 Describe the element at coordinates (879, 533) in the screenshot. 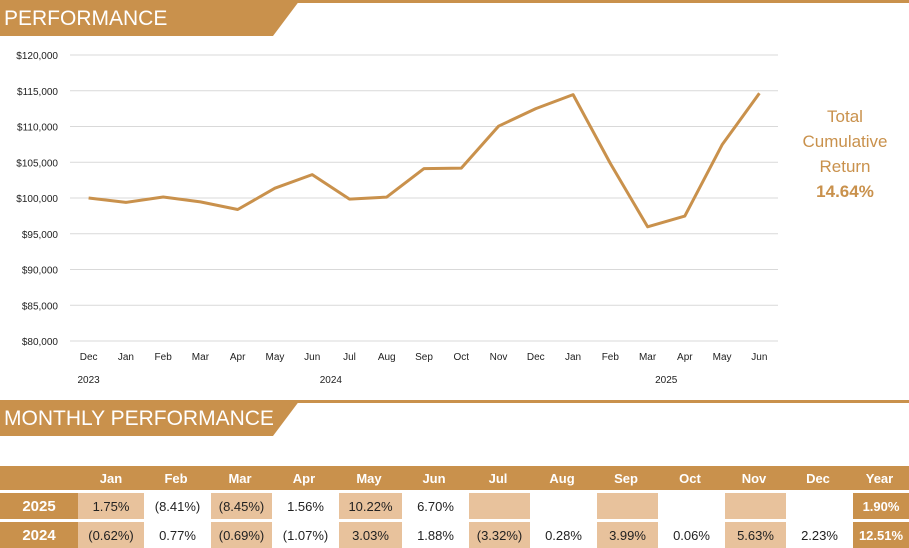

I see `year-total-cell: 12.51%` at that location.